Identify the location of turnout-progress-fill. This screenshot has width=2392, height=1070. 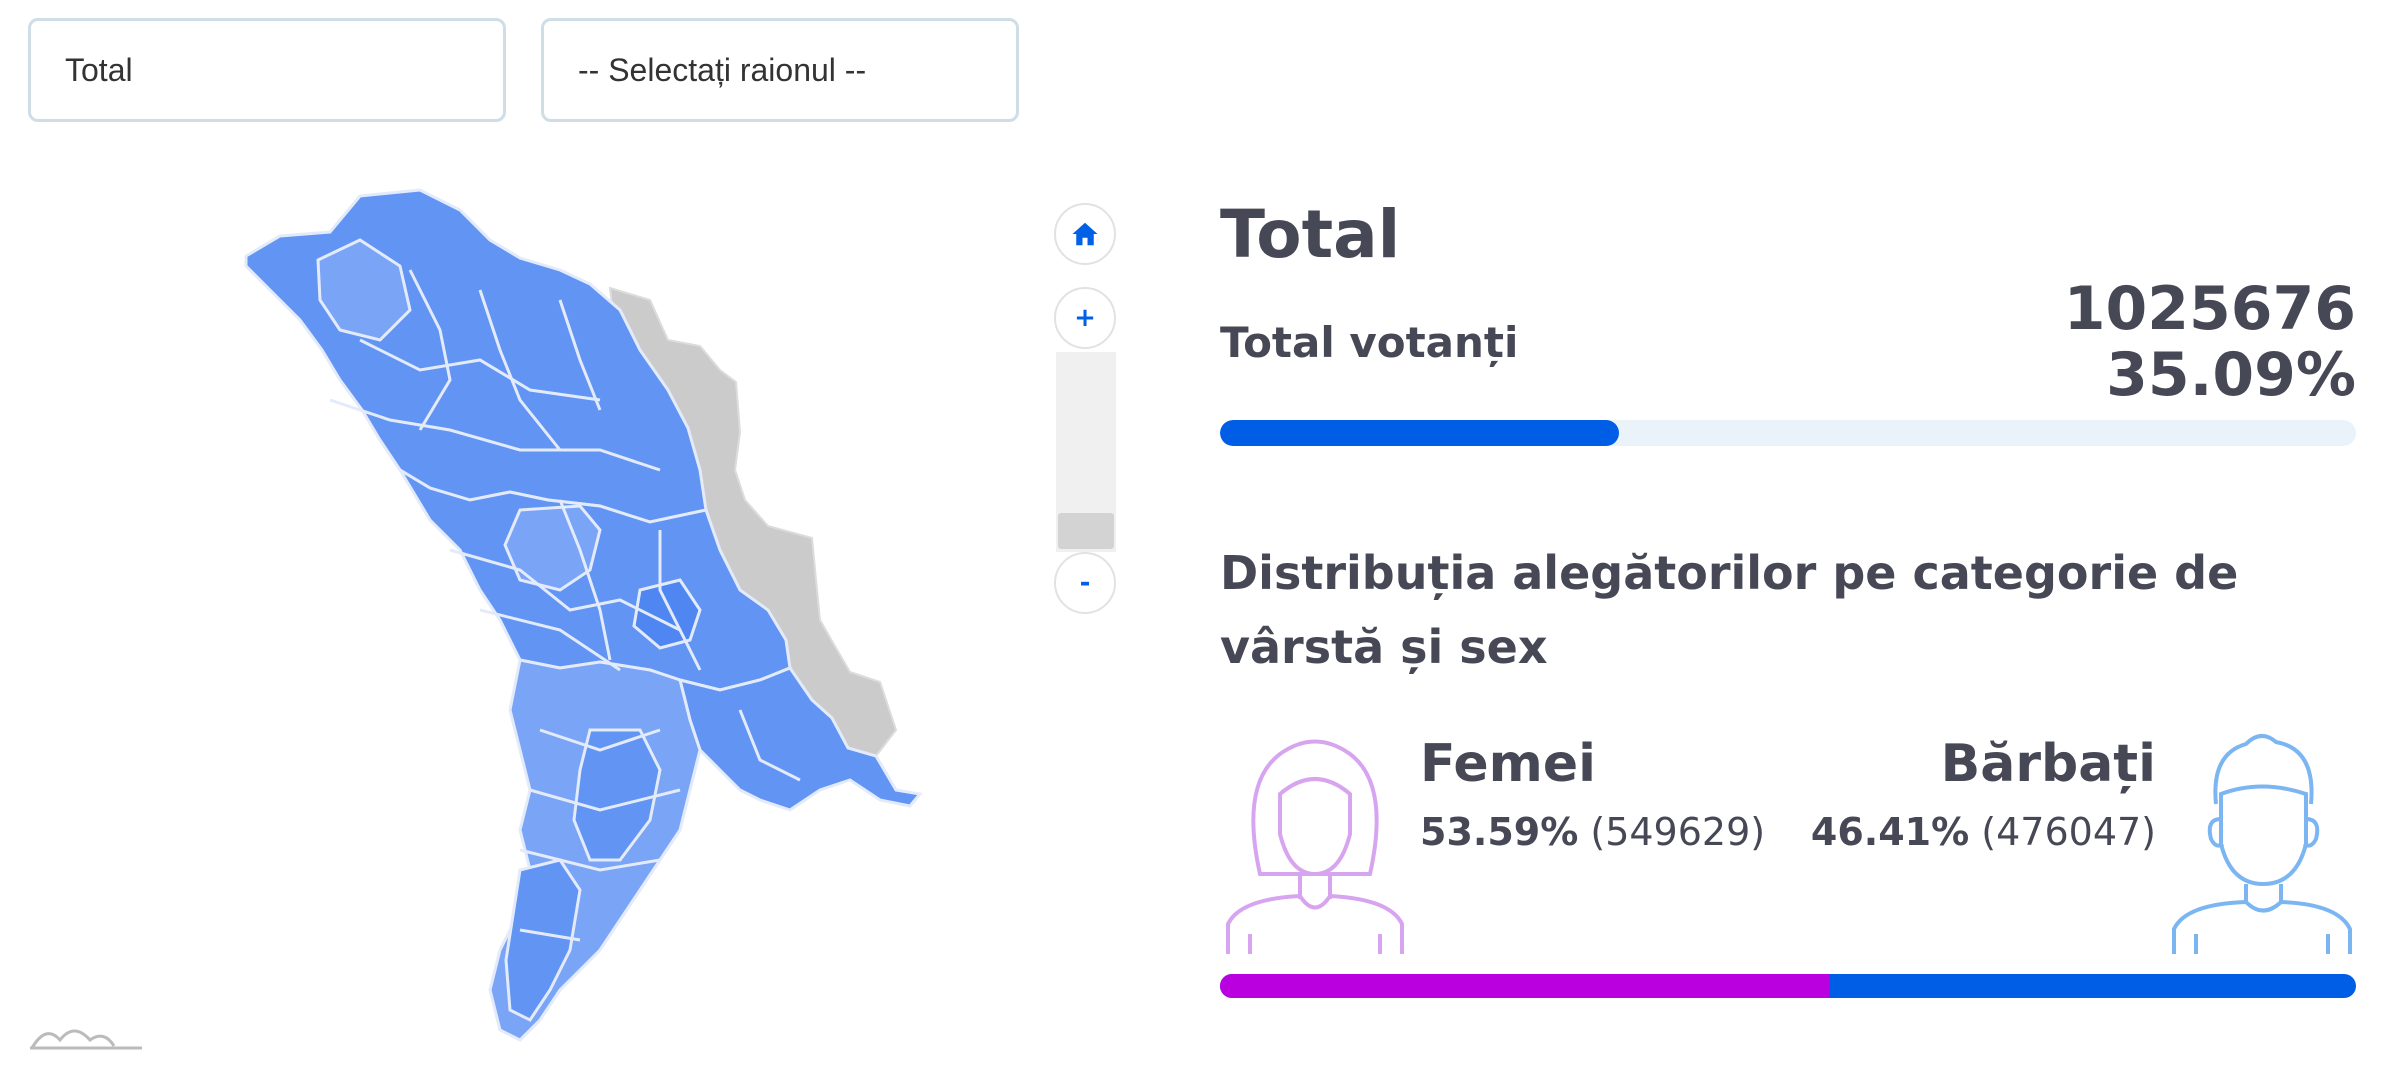
(1419, 433).